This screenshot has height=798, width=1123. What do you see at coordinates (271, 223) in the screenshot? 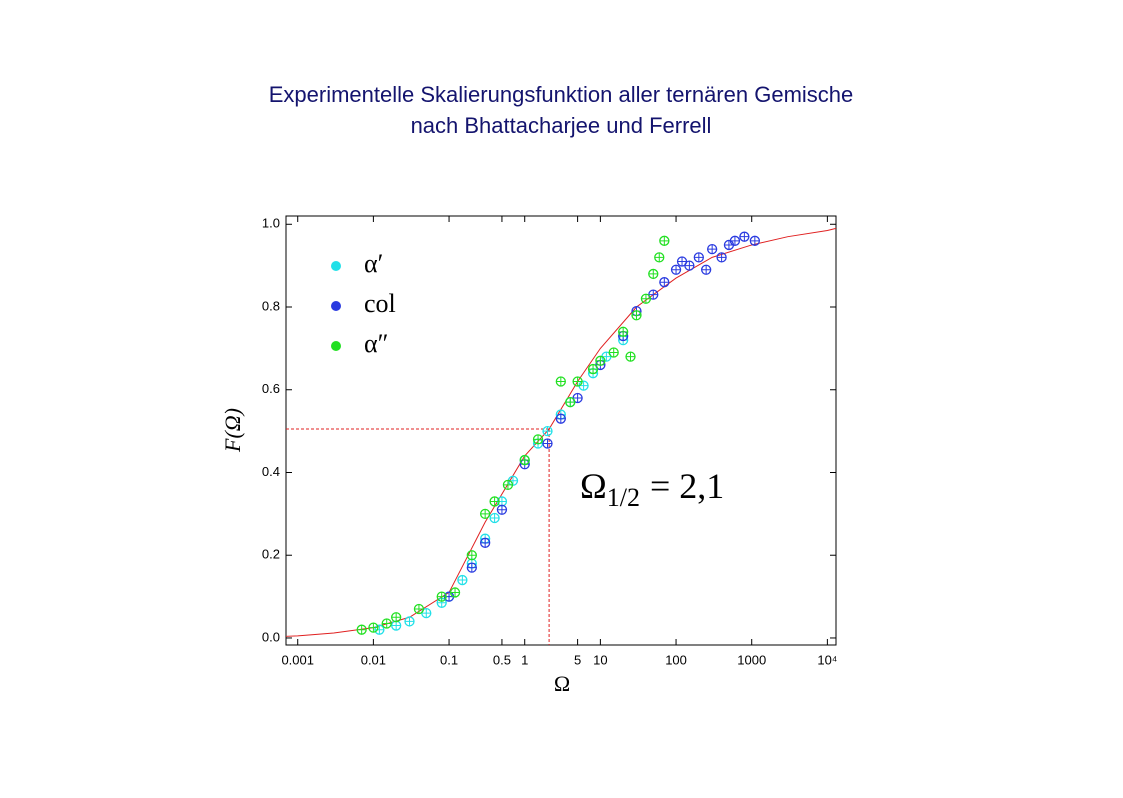
I see `y-tick-label: 1.0` at bounding box center [271, 223].